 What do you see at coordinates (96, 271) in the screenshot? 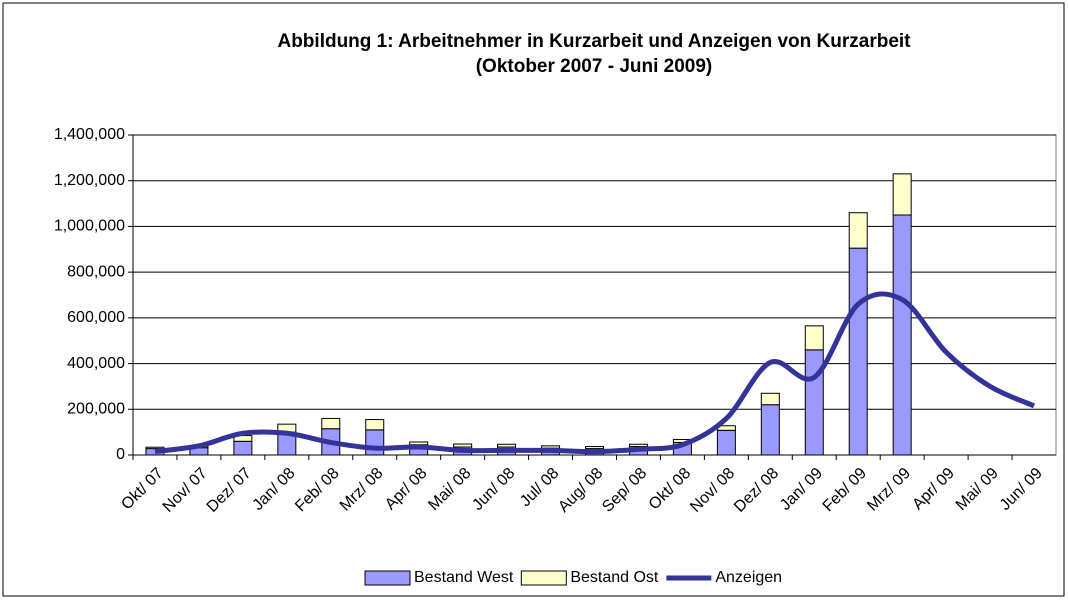
I see `y-tick-label: 800,000` at bounding box center [96, 271].